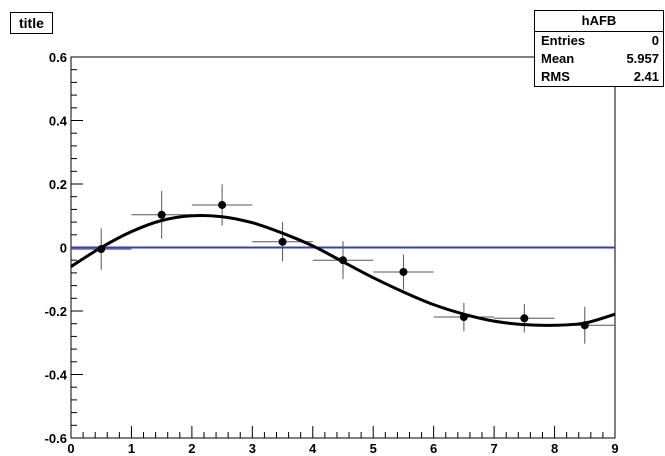 Image resolution: width=665 pixels, height=456 pixels. What do you see at coordinates (558, 58) in the screenshot?
I see `stats-label: Mean` at bounding box center [558, 58].